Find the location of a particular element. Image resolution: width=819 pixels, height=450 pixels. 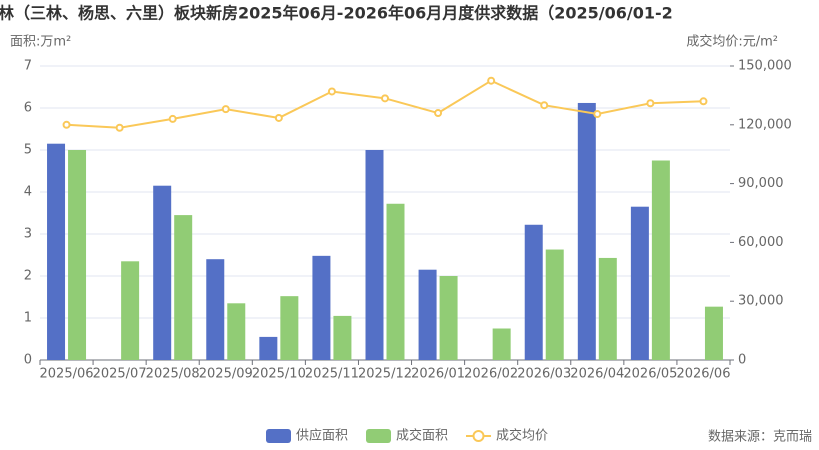

x-tick-label: 2026/03 is located at coordinates (544, 374).